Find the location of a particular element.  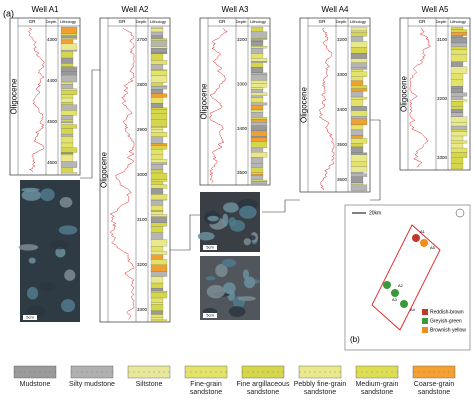

depth-label: 4400 is located at coordinates (52, 80).